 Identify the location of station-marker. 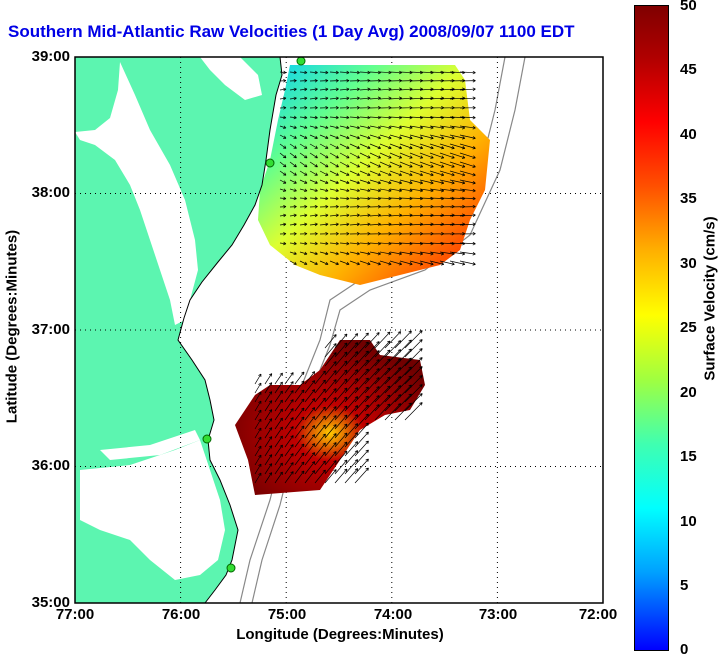
(301, 61).